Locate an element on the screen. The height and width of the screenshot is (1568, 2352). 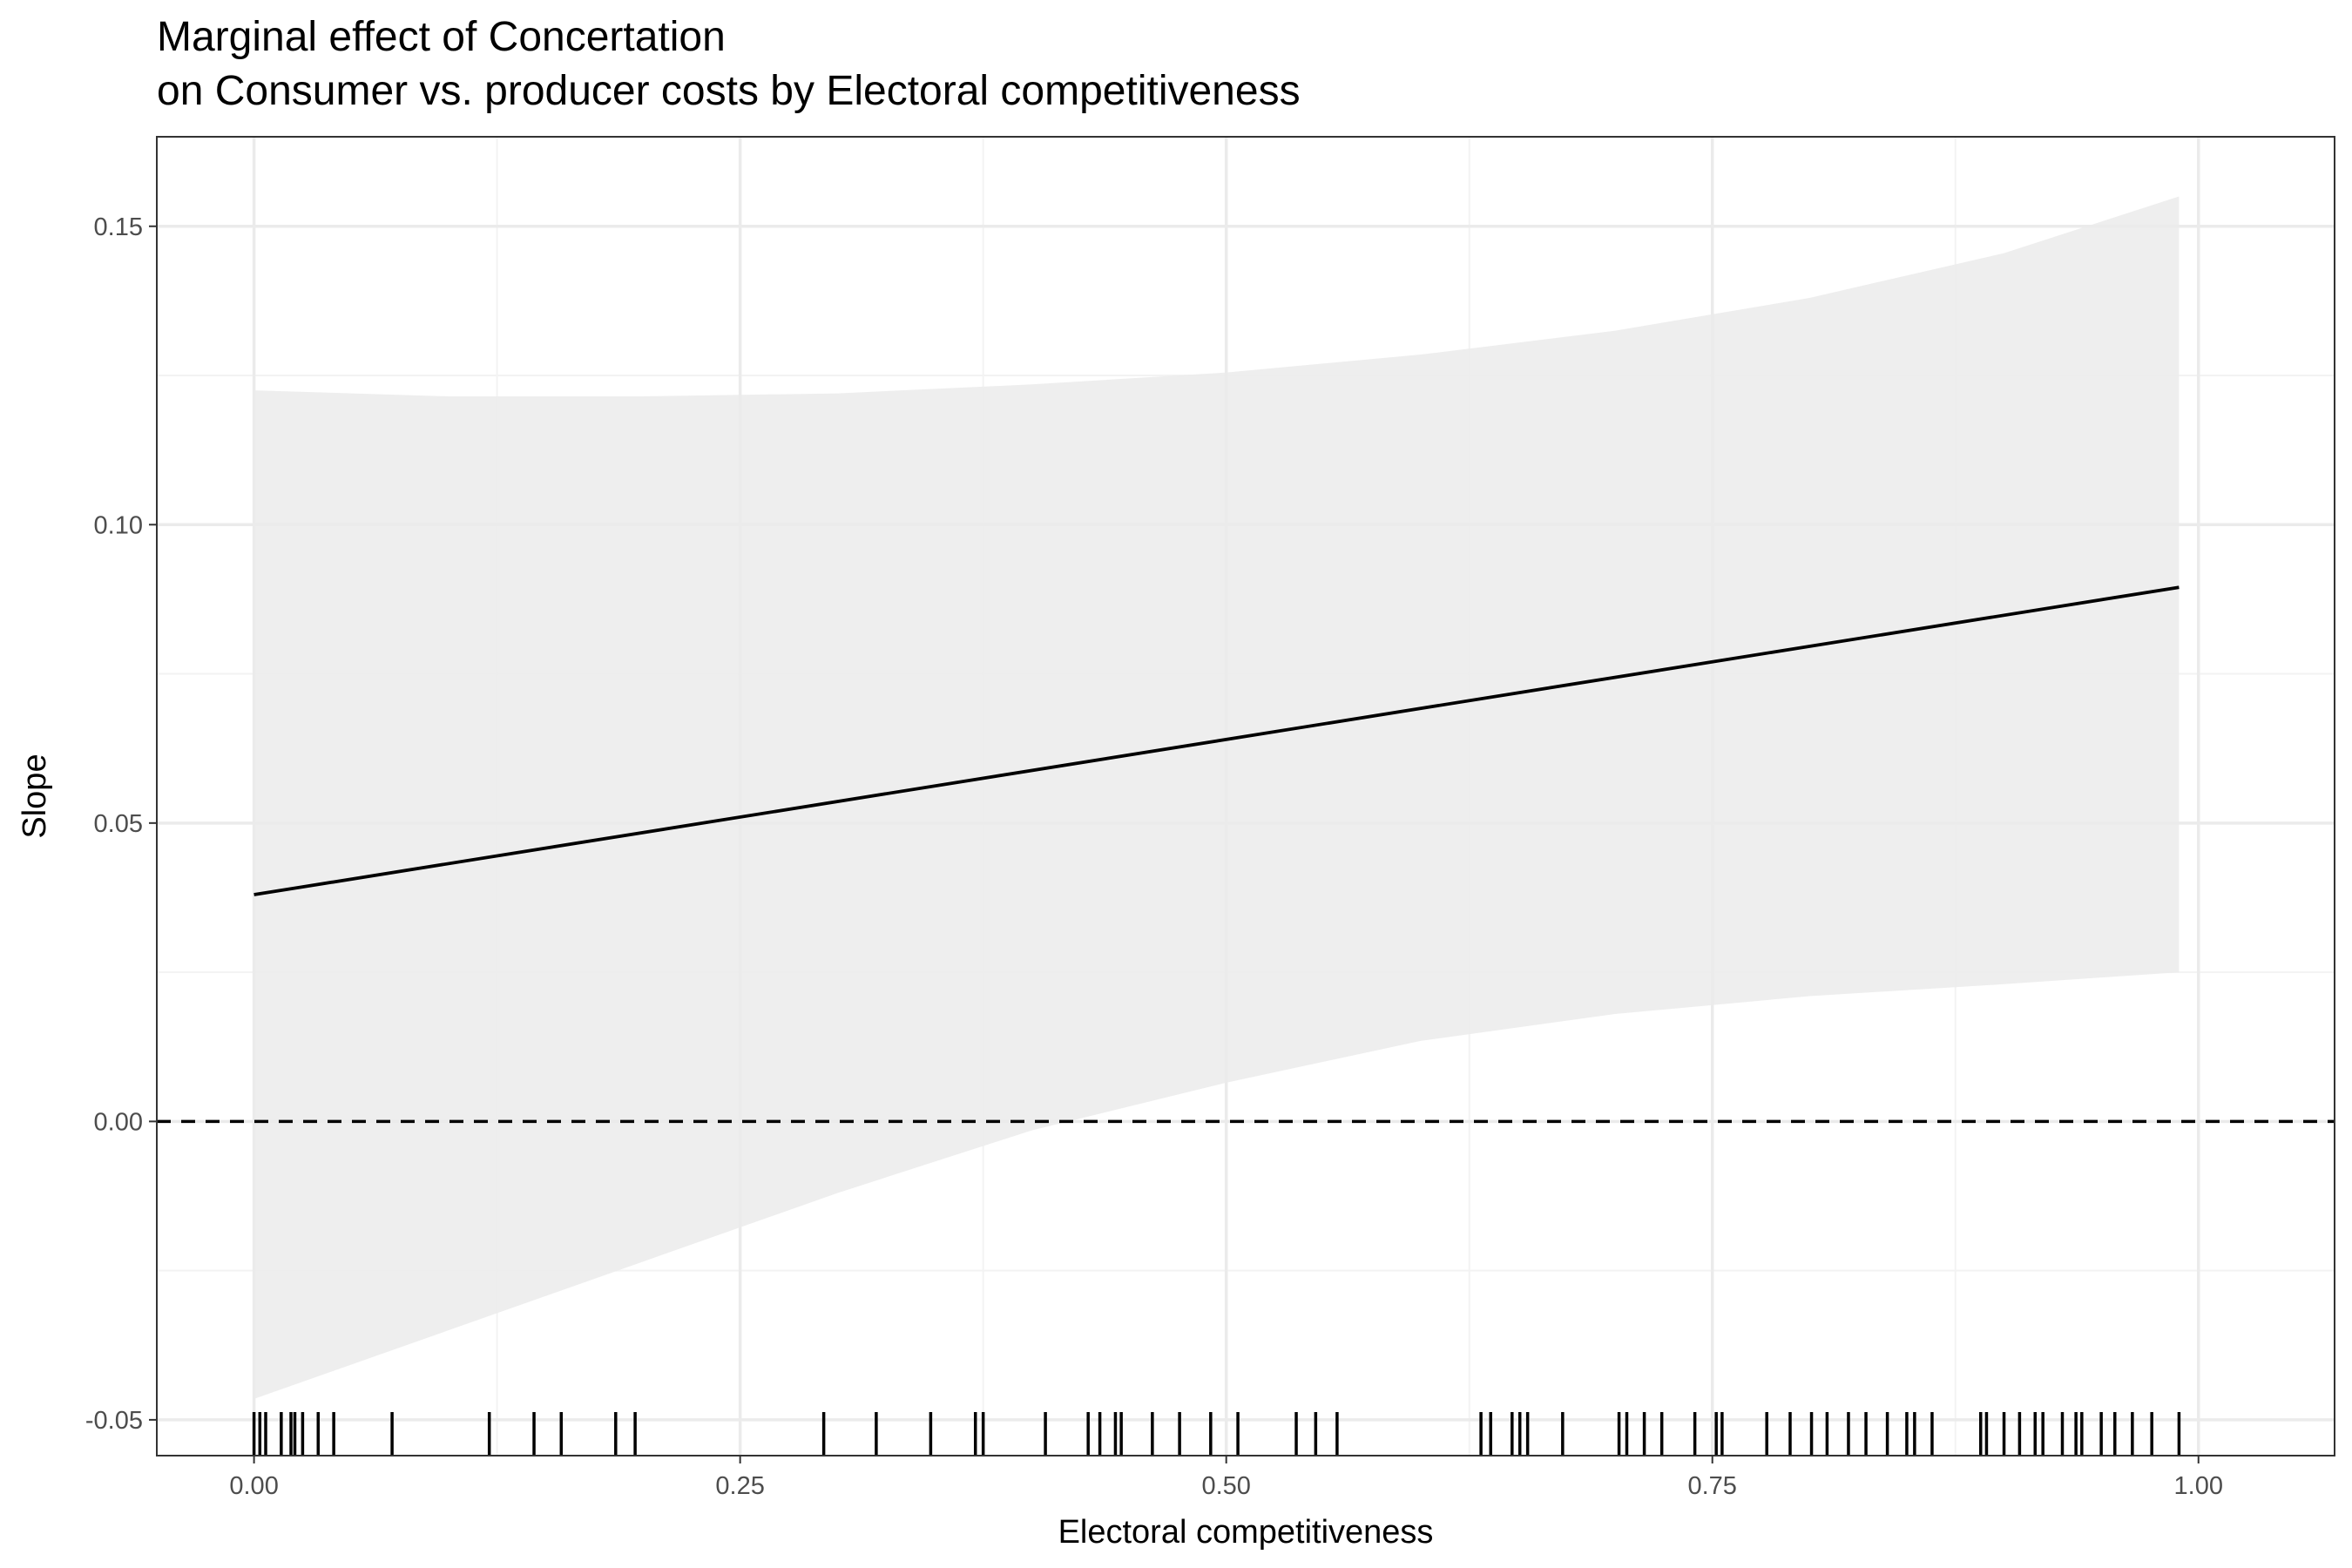
y-tick-label: 0.00 is located at coordinates (119, 1122).